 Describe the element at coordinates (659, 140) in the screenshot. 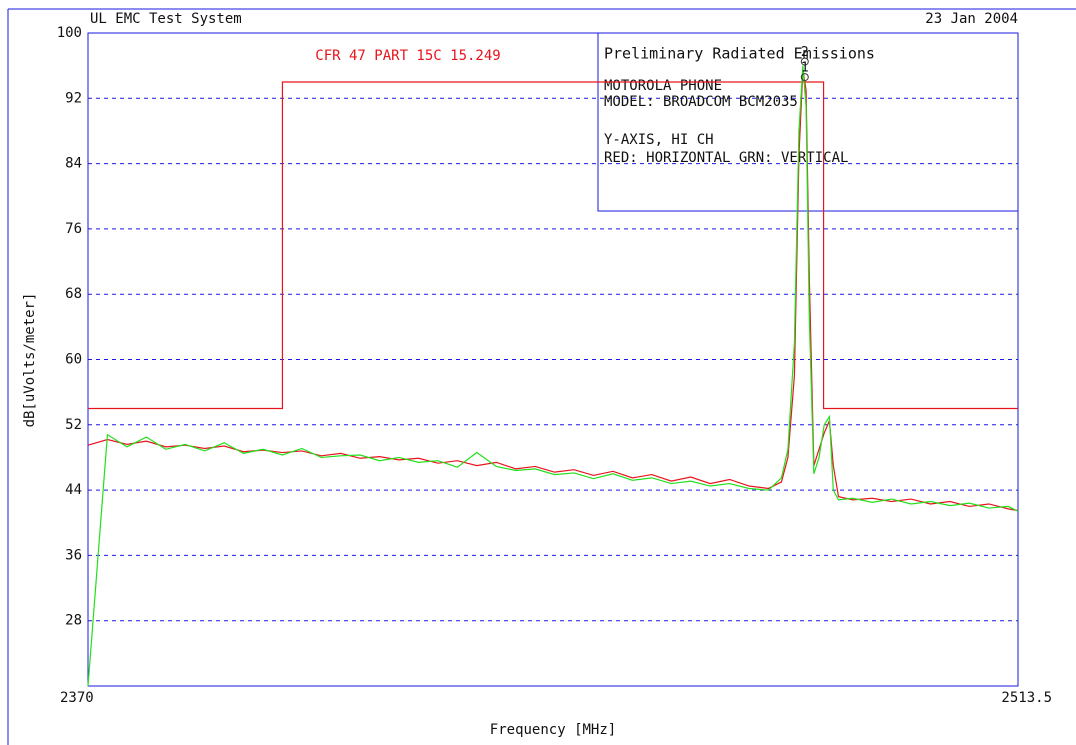

I see `info-line: Y-AXIS, HI CH` at that location.